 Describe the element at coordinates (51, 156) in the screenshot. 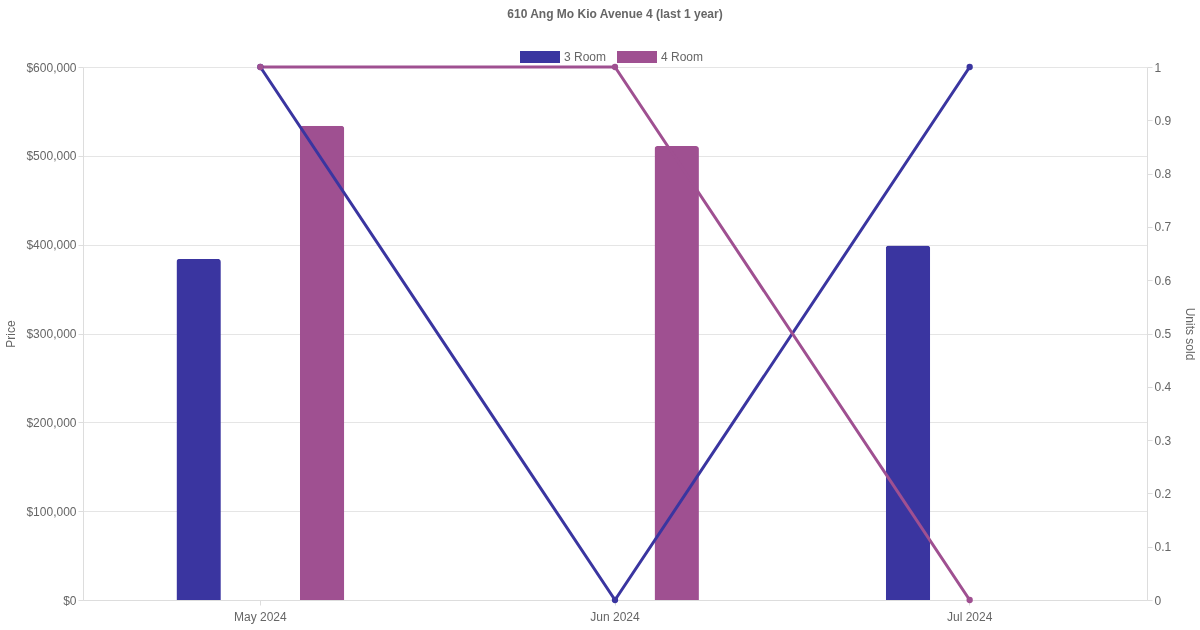

I see `y-tick-label: $500,000` at that location.